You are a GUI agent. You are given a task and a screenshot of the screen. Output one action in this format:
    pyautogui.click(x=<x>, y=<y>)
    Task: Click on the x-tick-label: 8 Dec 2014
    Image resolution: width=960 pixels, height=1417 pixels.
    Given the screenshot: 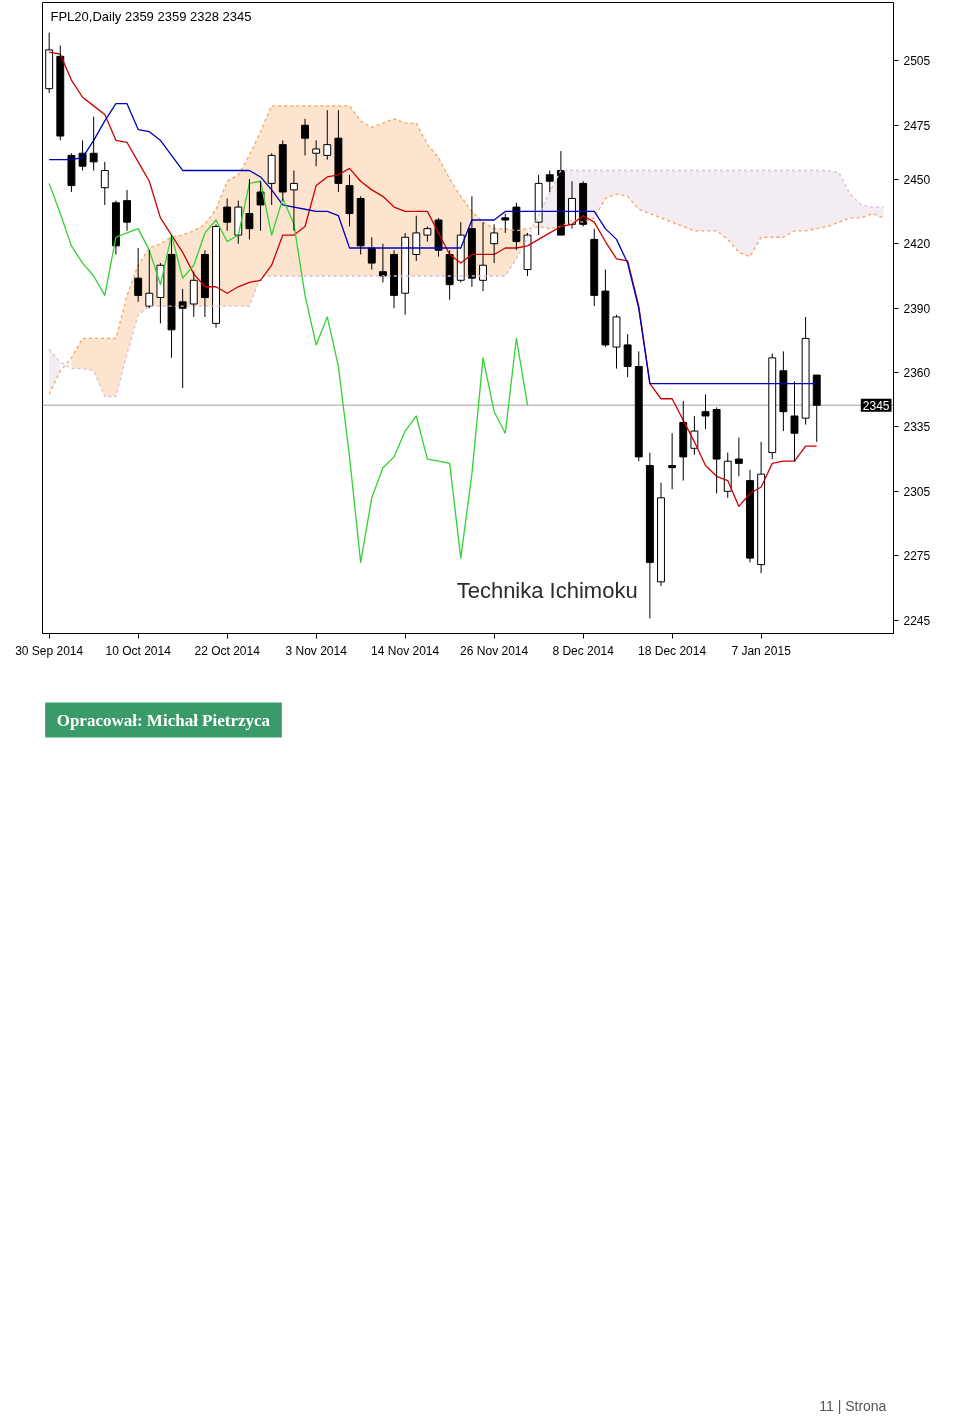 What is the action you would take?
    pyautogui.click(x=583, y=650)
    